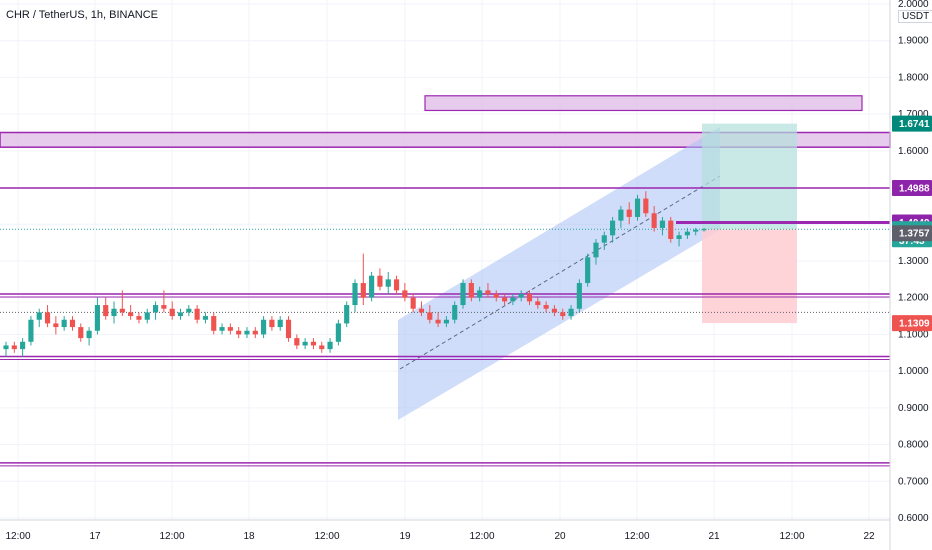 Image resolution: width=932 pixels, height=550 pixels. What do you see at coordinates (912, 241) in the screenshot?
I see `price-tag-countdown: 37:43` at bounding box center [912, 241].